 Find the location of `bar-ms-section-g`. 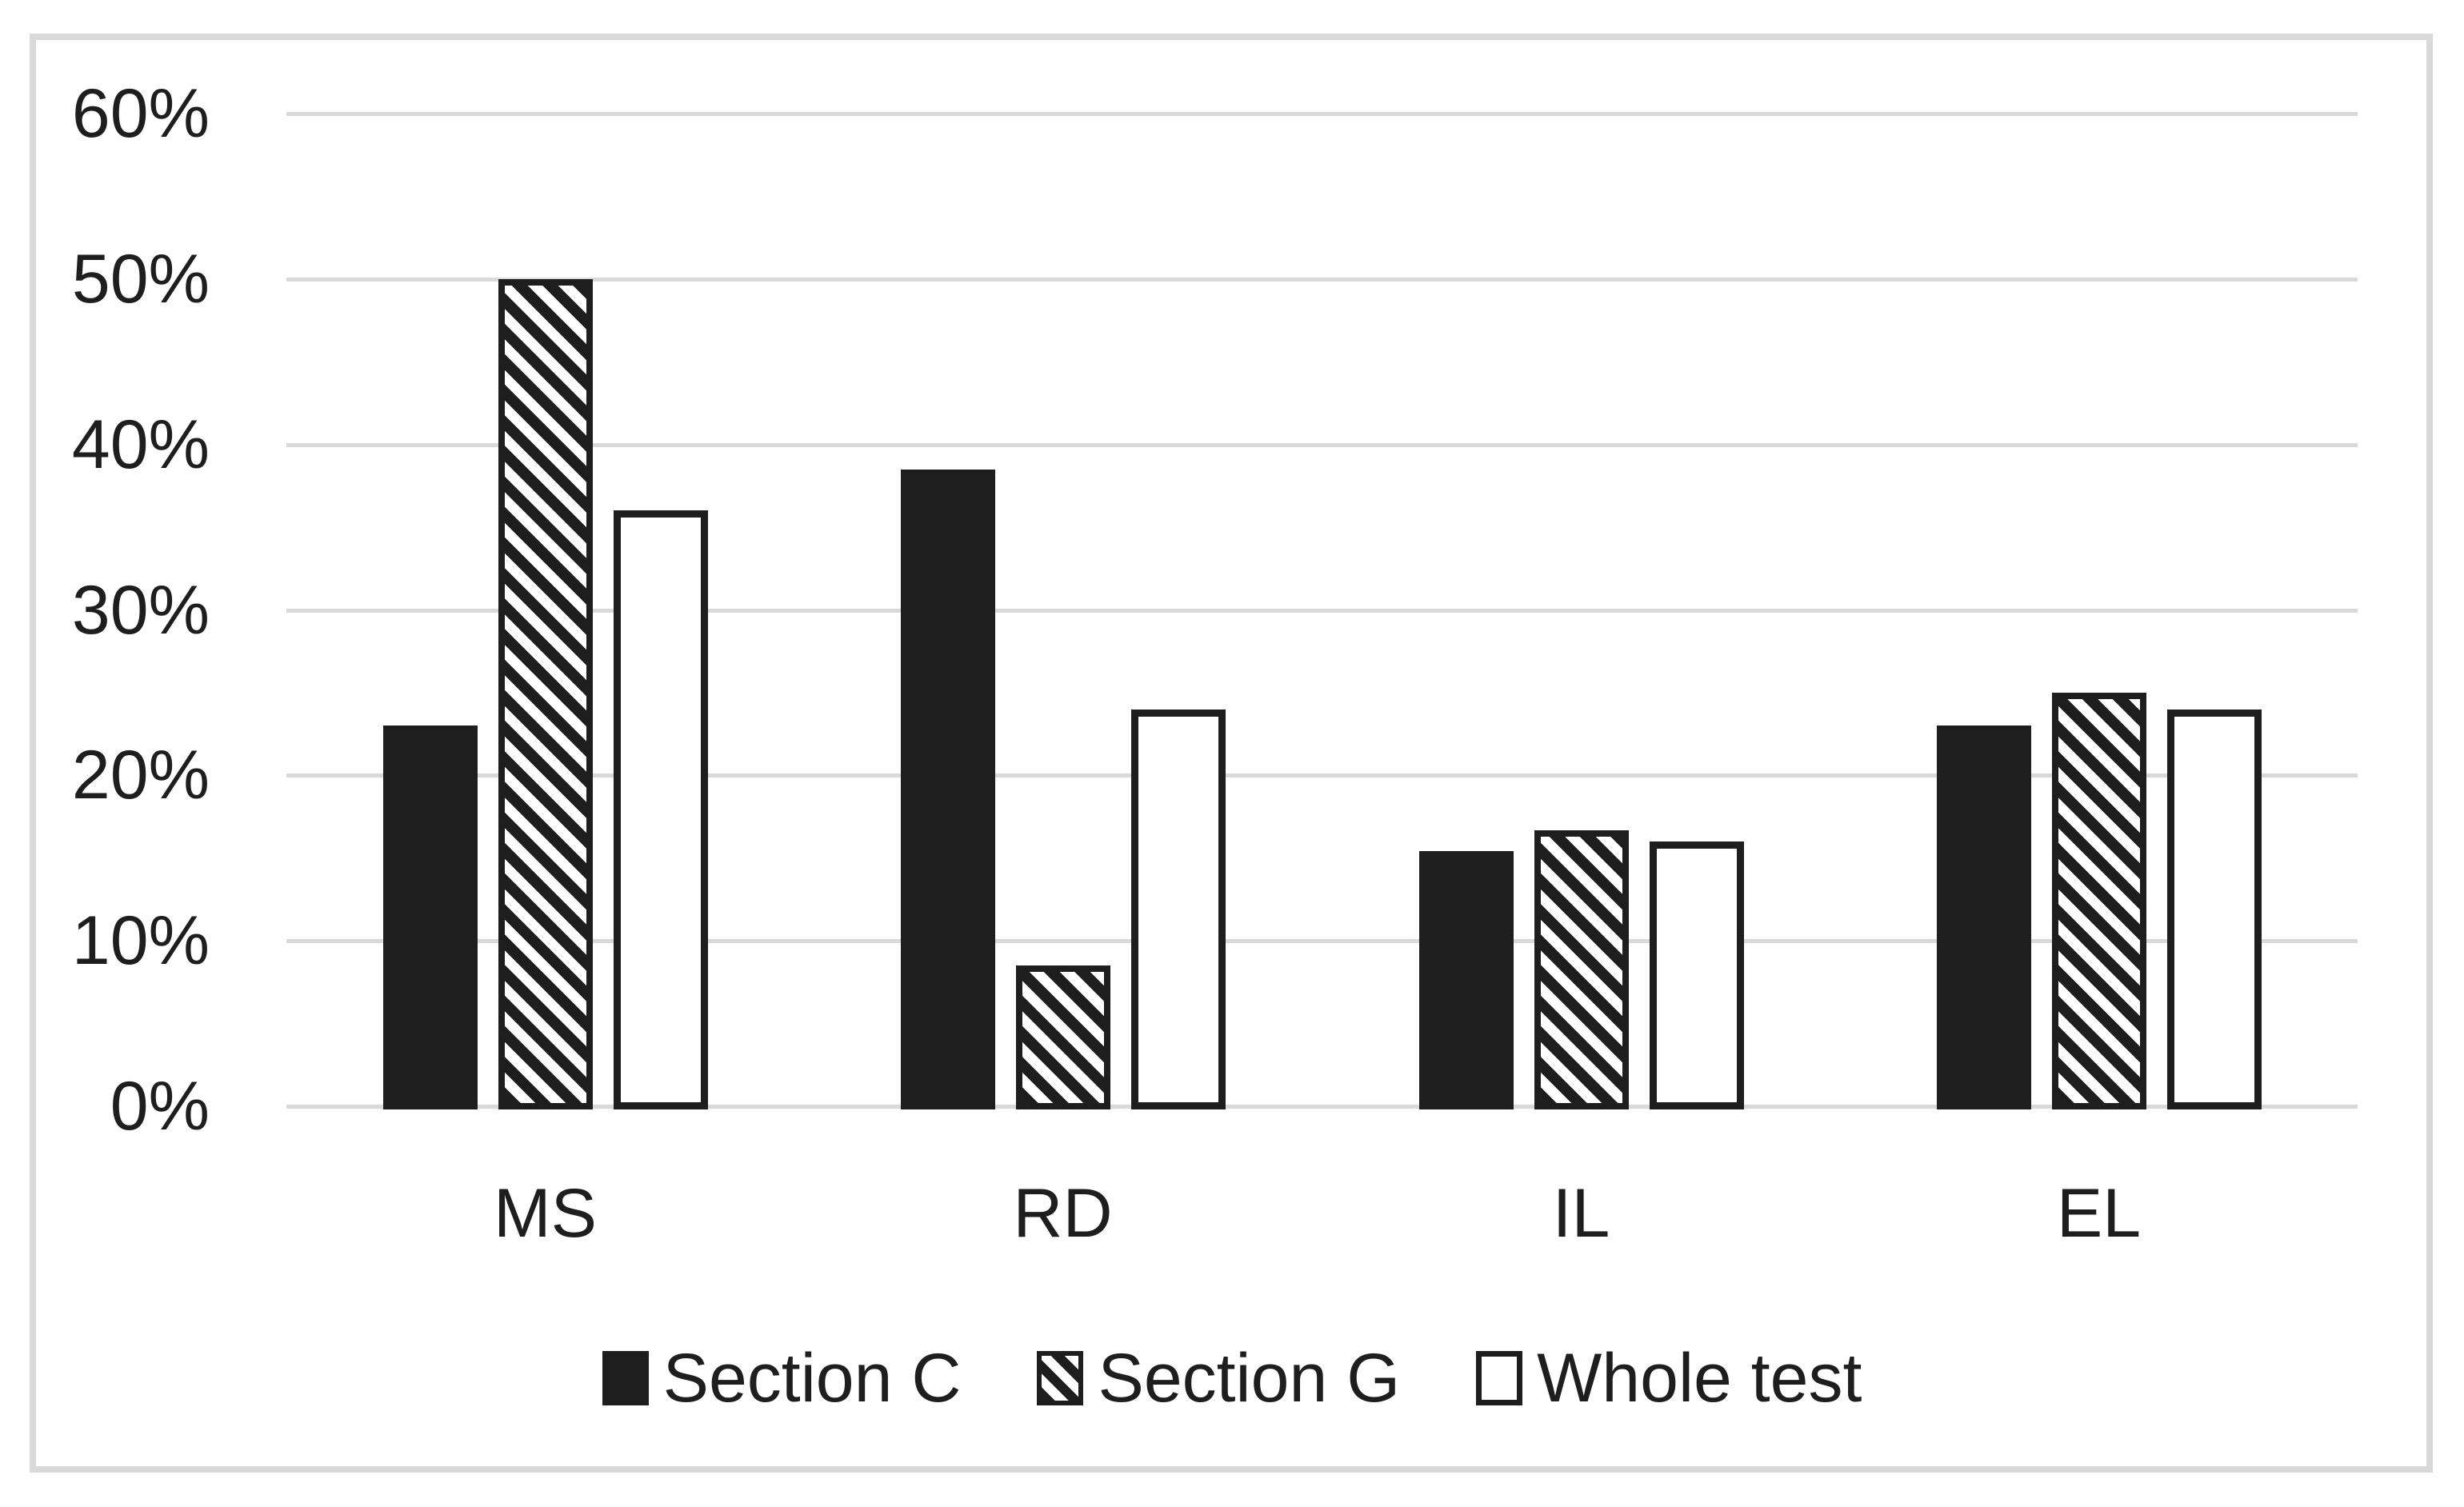

bar-ms-section-g is located at coordinates (545, 694).